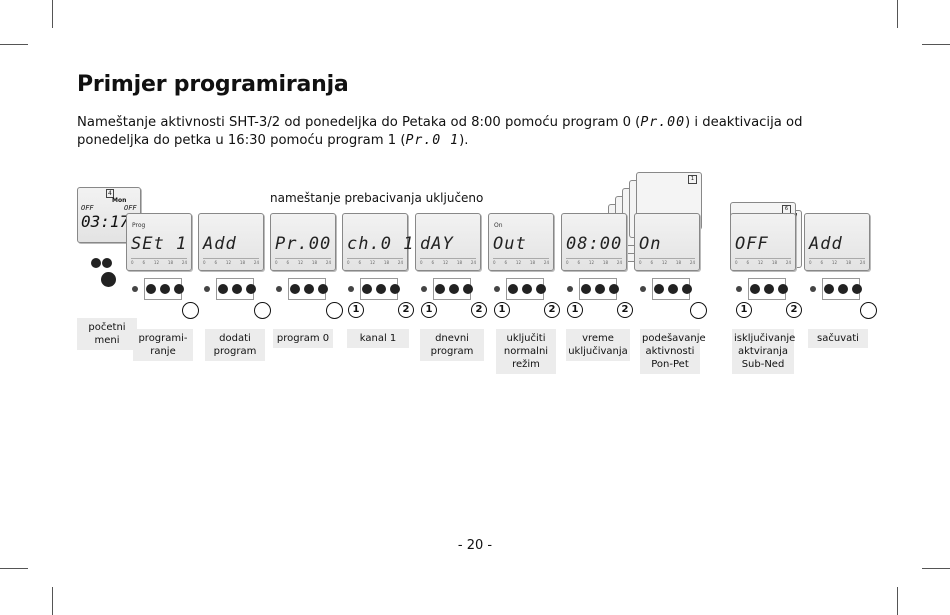  I want to click on page-number: - 20 -, so click(475, 545).